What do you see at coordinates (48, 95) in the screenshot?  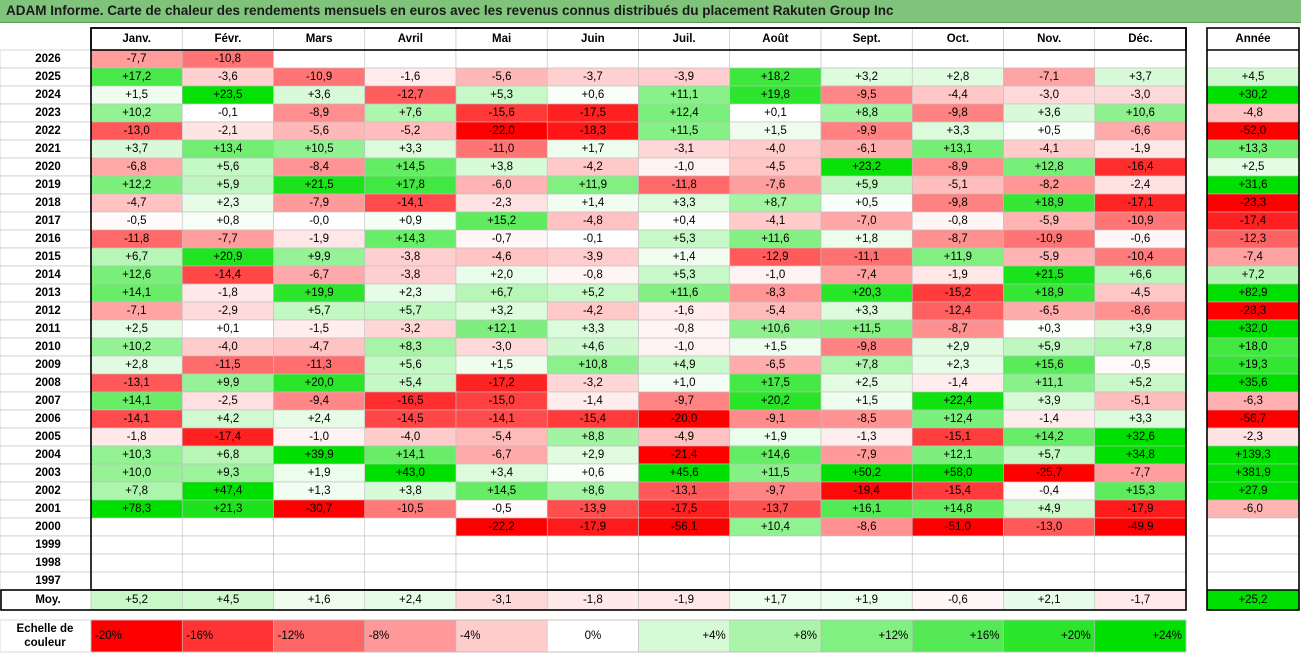 I see `year-label: 2024` at bounding box center [48, 95].